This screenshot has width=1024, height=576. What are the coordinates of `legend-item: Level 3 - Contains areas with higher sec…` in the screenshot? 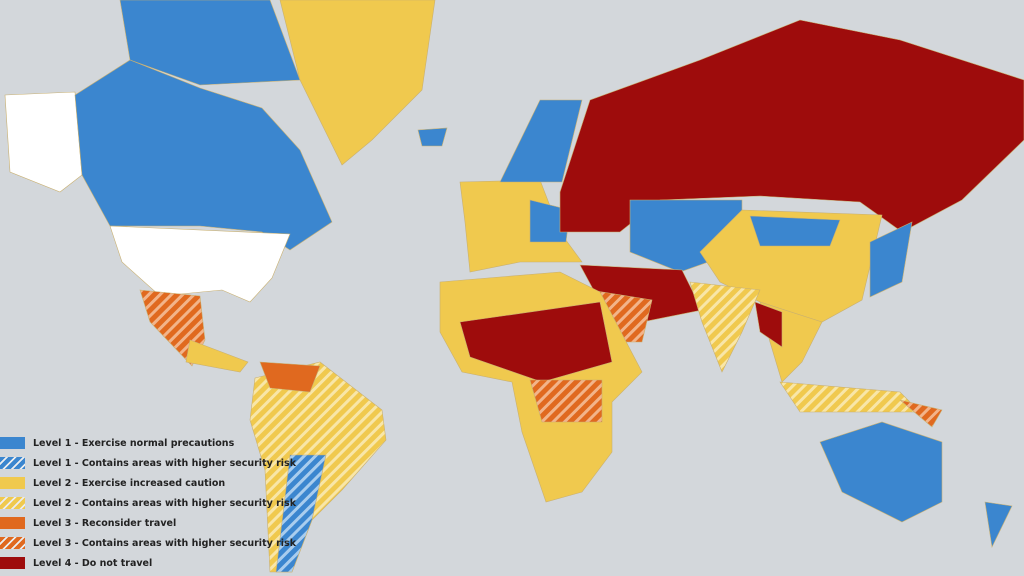 It's located at (148, 543).